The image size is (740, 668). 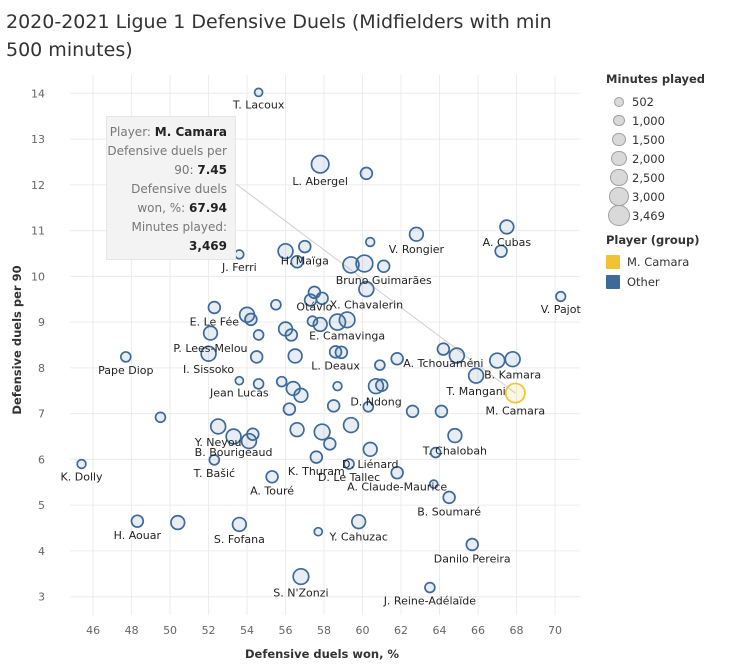 What do you see at coordinates (170, 630) in the screenshot?
I see `x-tick-label: 50` at bounding box center [170, 630].